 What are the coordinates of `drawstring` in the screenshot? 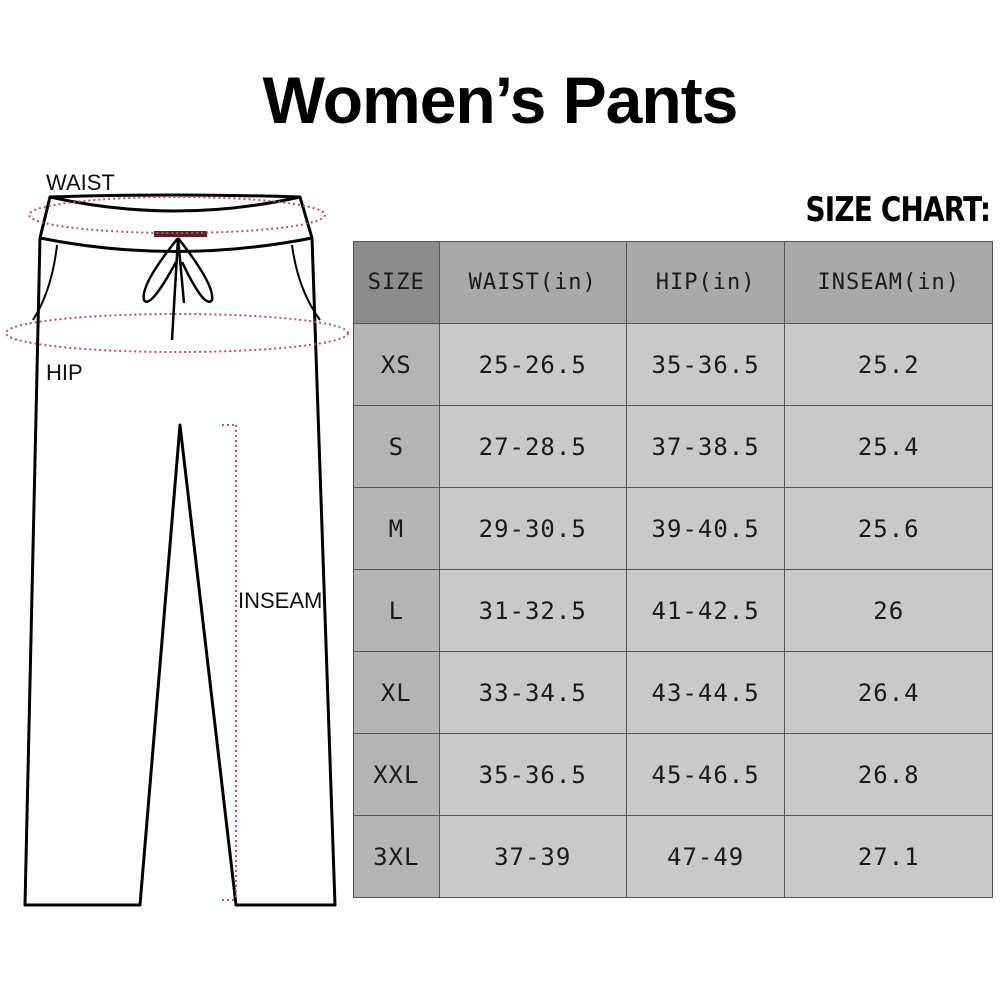 It's located at (178, 289).